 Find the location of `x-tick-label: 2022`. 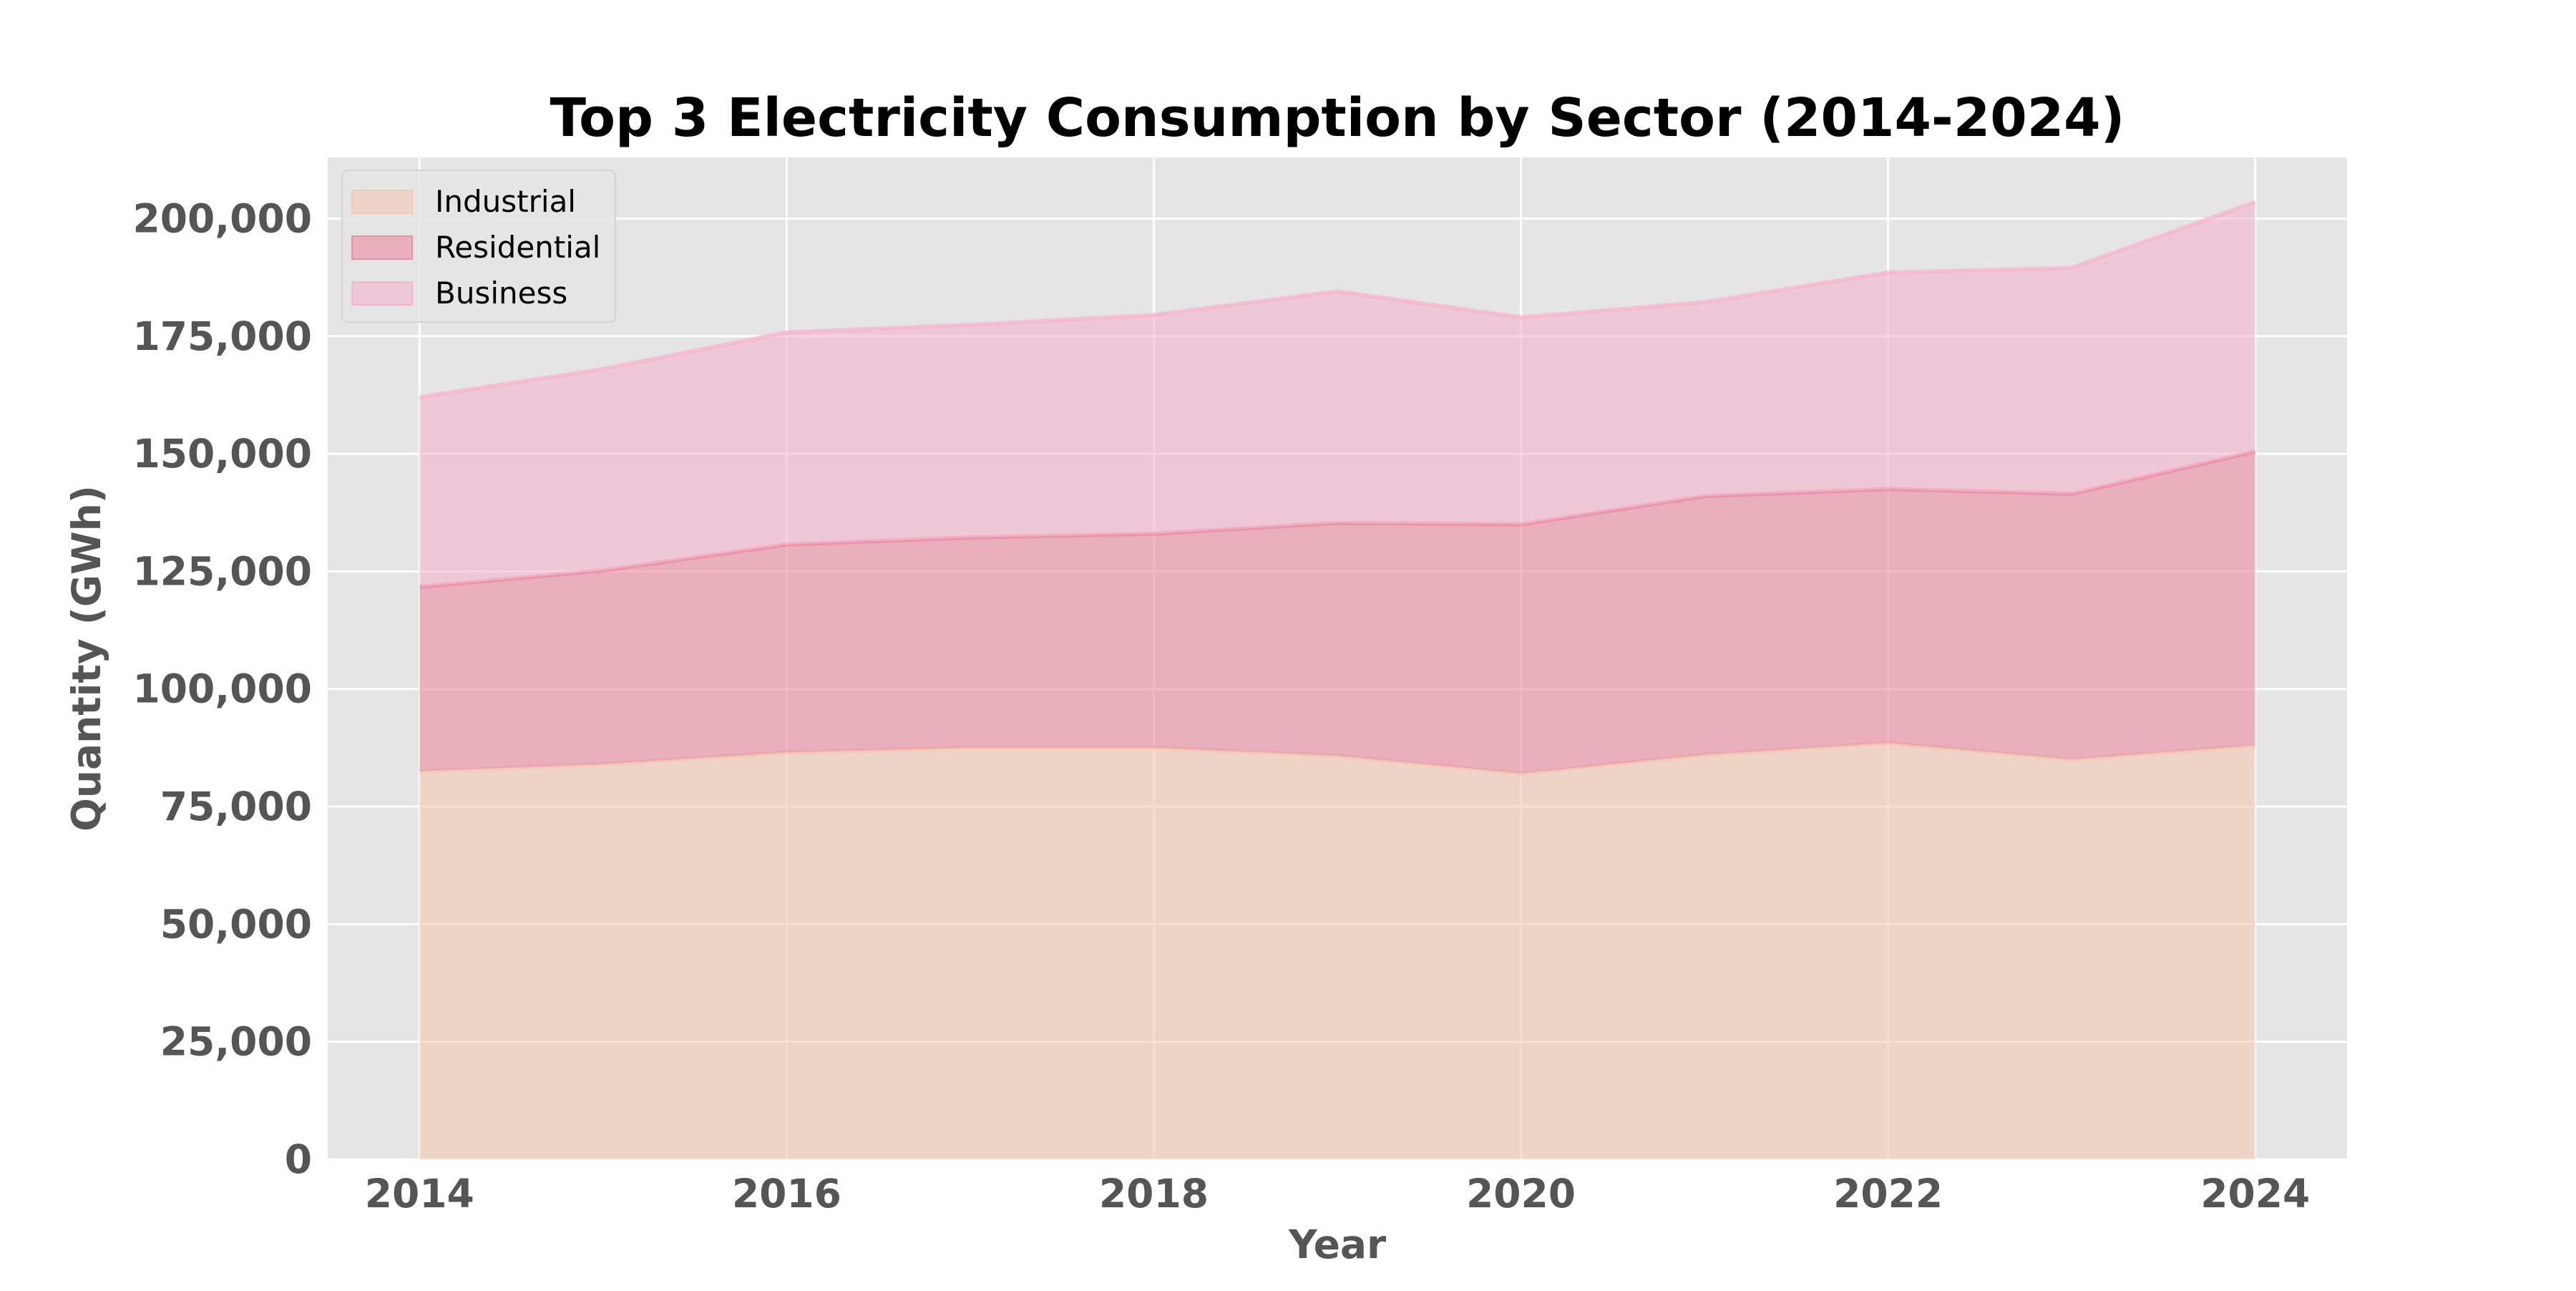

x-tick-label: 2022 is located at coordinates (1888, 1194).